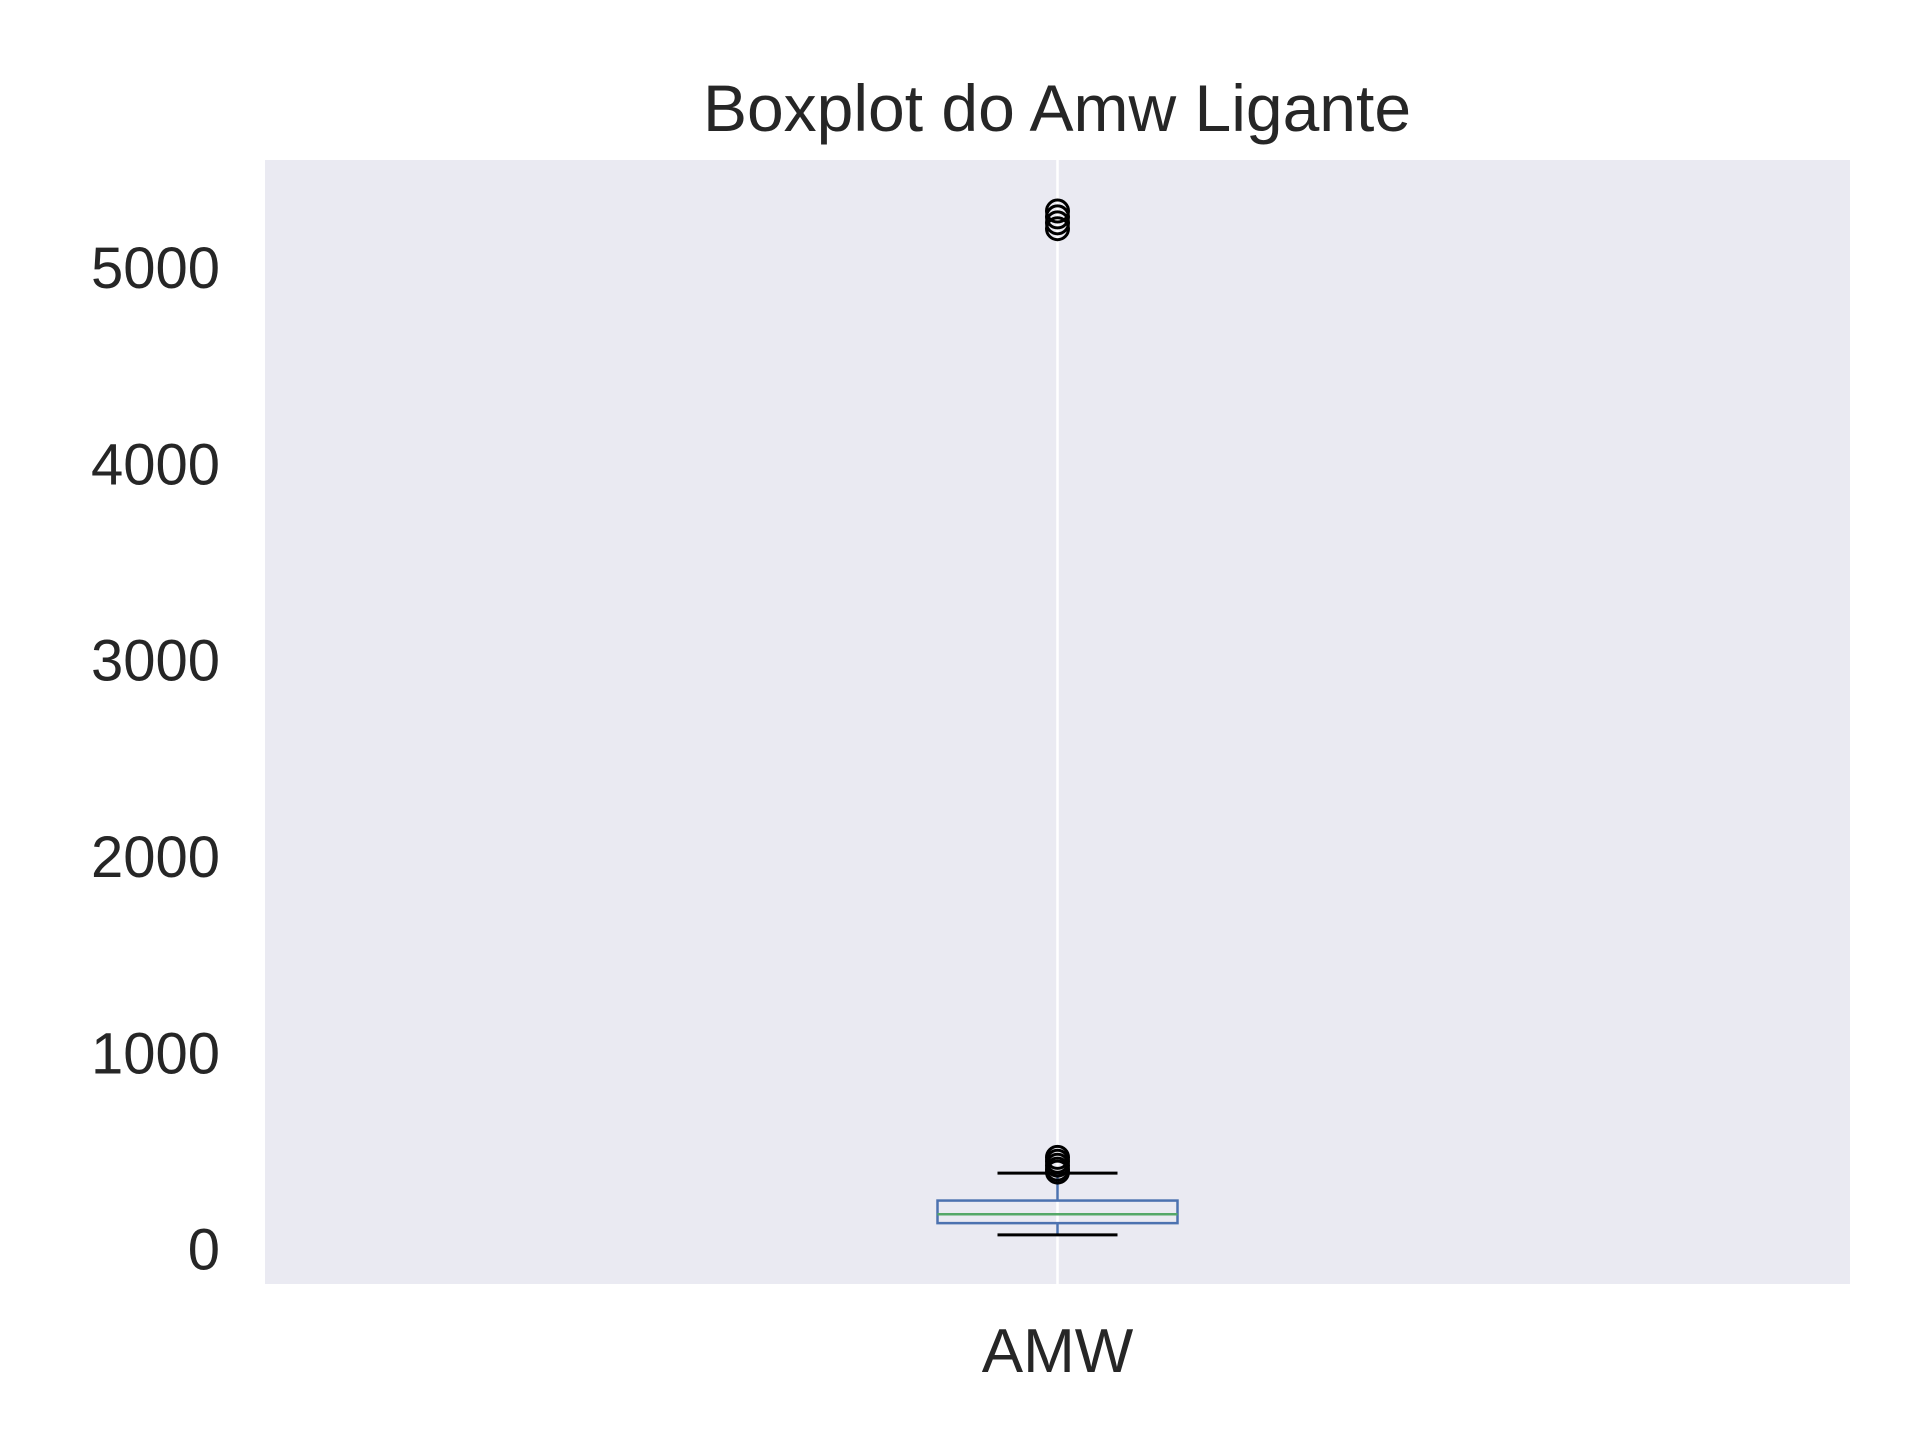 The height and width of the screenshot is (1440, 1920). What do you see at coordinates (1057, 717) in the screenshot?
I see `box-group` at bounding box center [1057, 717].